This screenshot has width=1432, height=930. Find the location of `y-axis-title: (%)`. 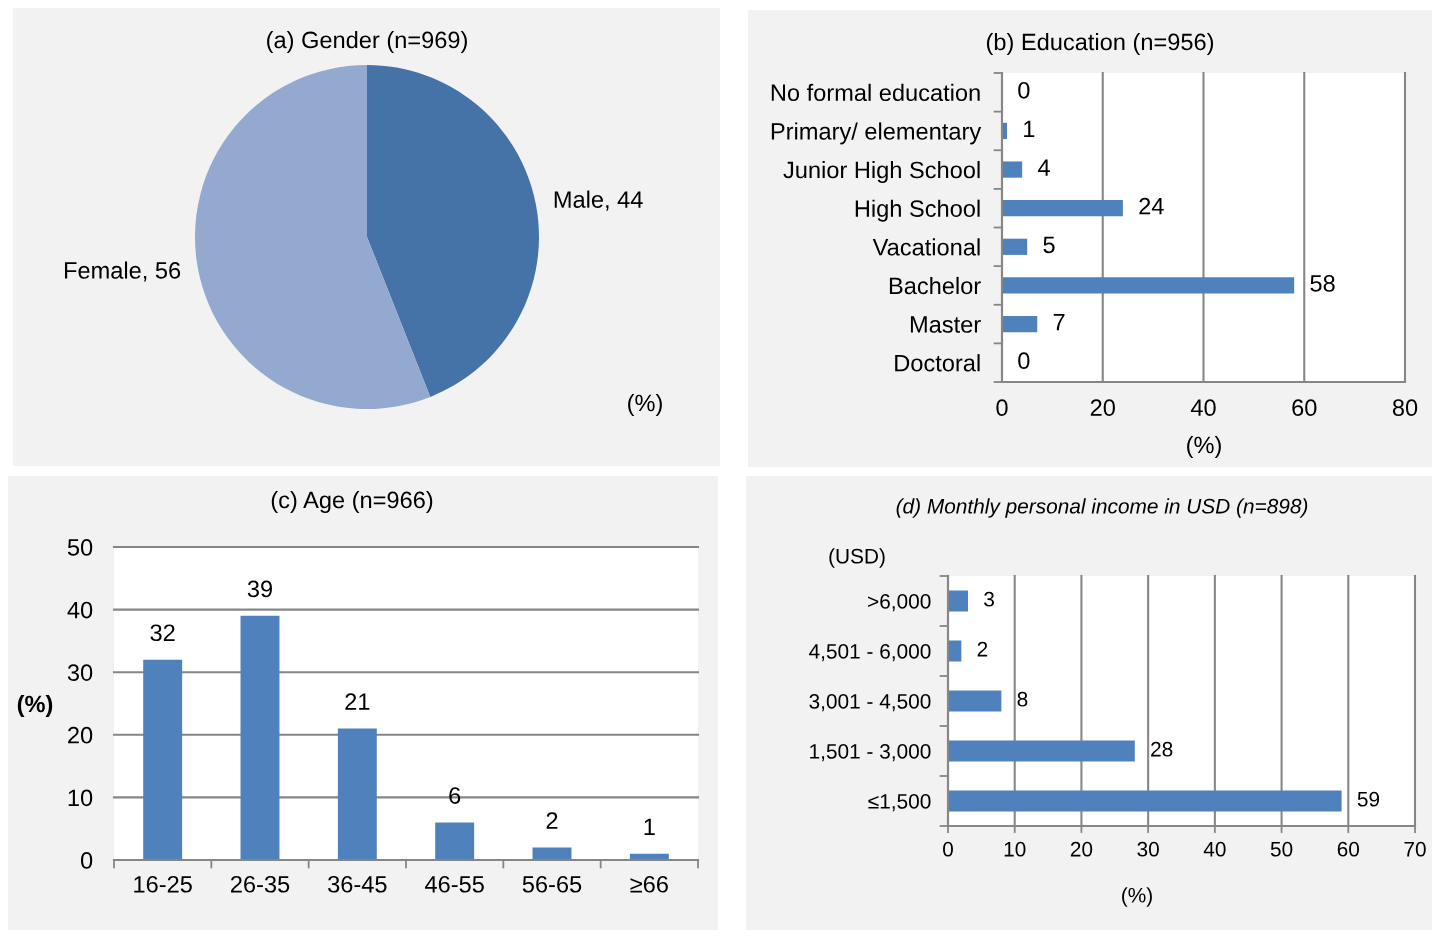

y-axis-title: (%) is located at coordinates (35, 706).